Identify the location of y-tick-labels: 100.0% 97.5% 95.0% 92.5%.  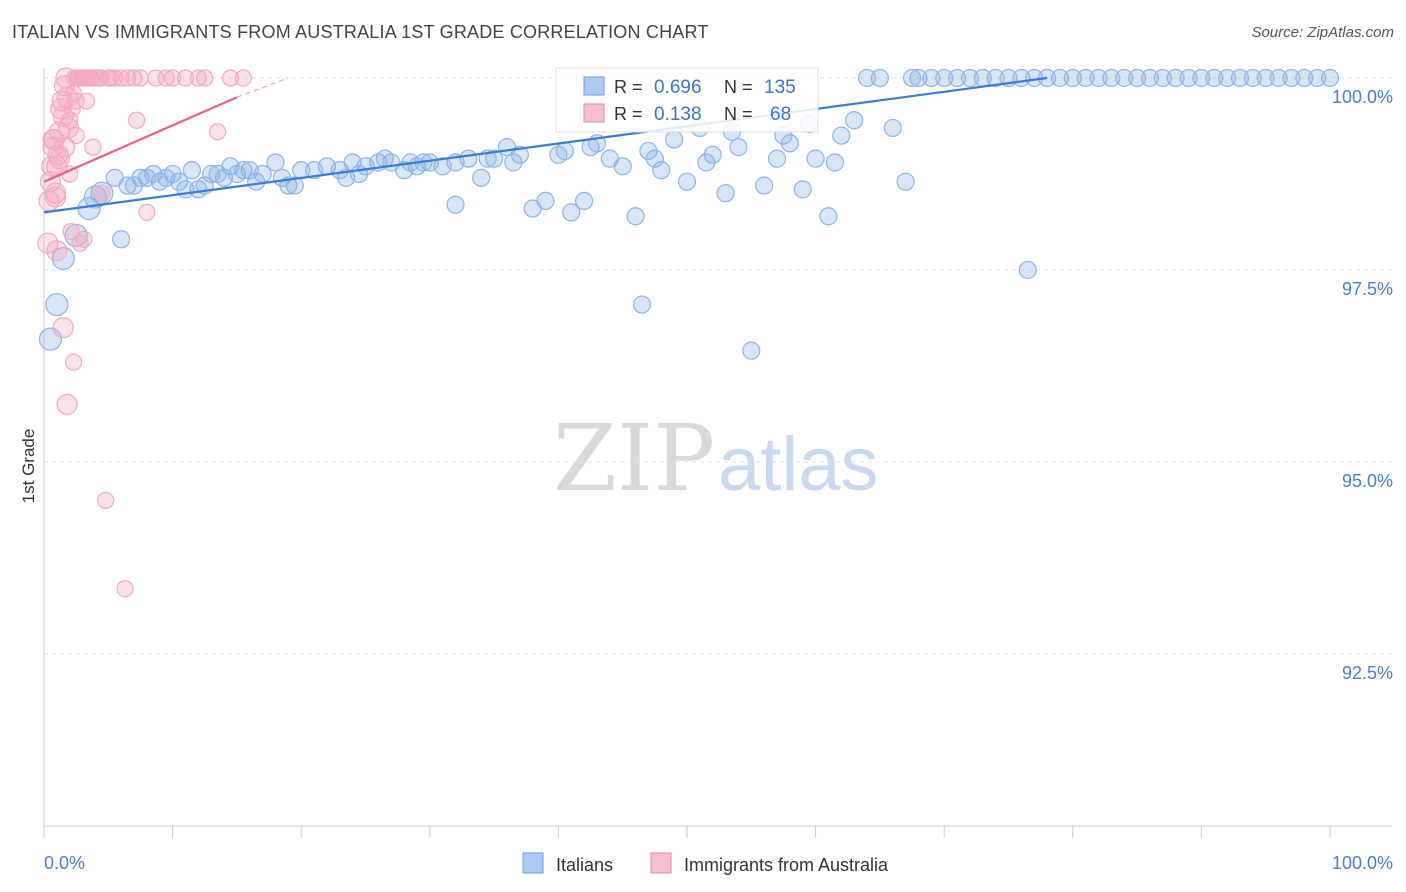
(1362, 385).